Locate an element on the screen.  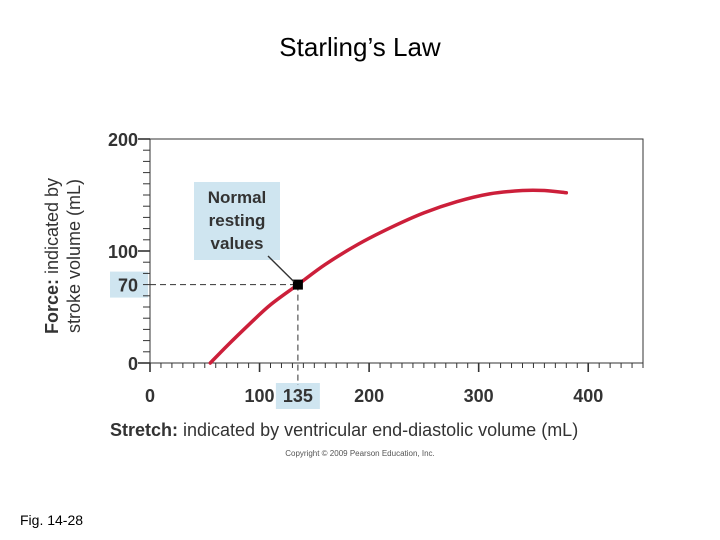
annotation-line: resting is located at coordinates (237, 220).